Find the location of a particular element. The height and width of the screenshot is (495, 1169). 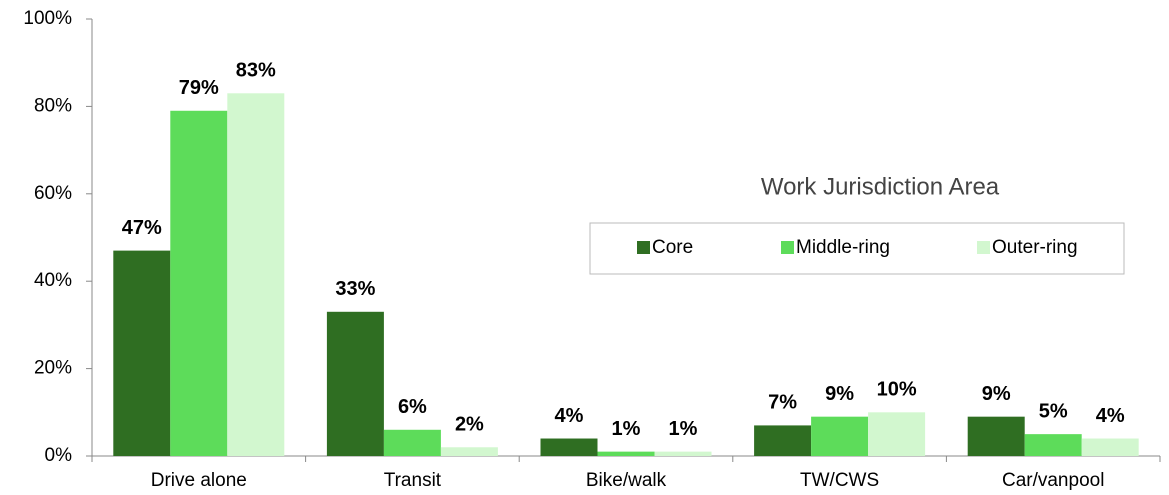

x-tick-label: Bike/walk is located at coordinates (626, 480).